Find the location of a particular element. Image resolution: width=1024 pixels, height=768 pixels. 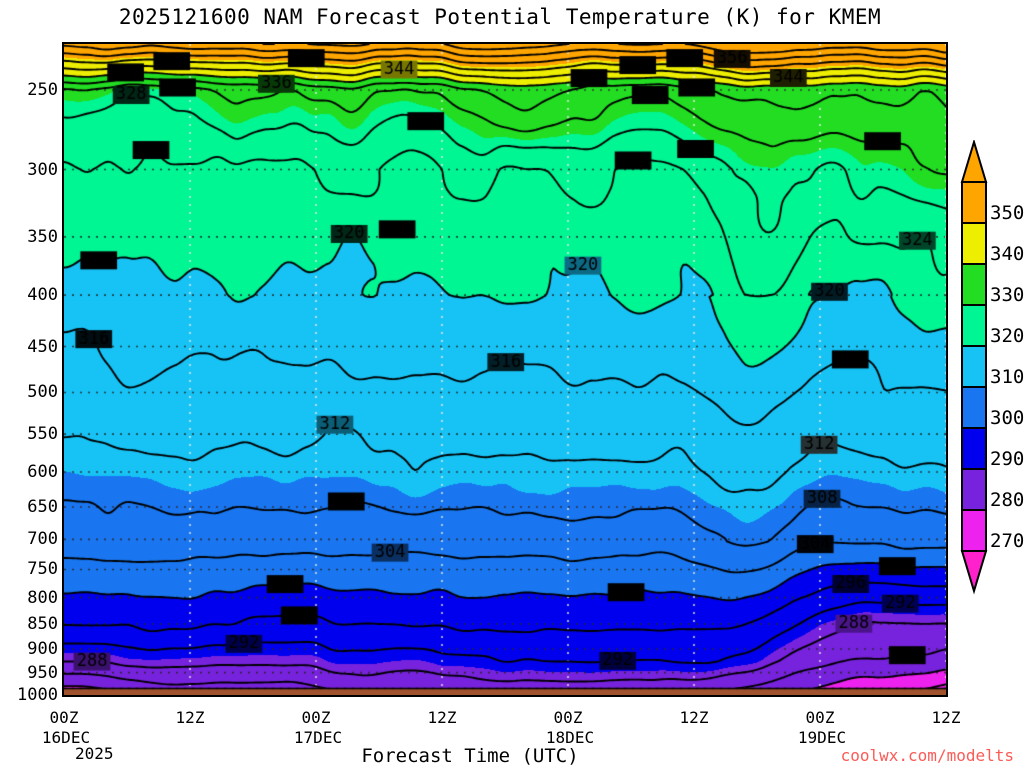

x-axis-tick-5: 12Z is located at coordinates (694, 717).